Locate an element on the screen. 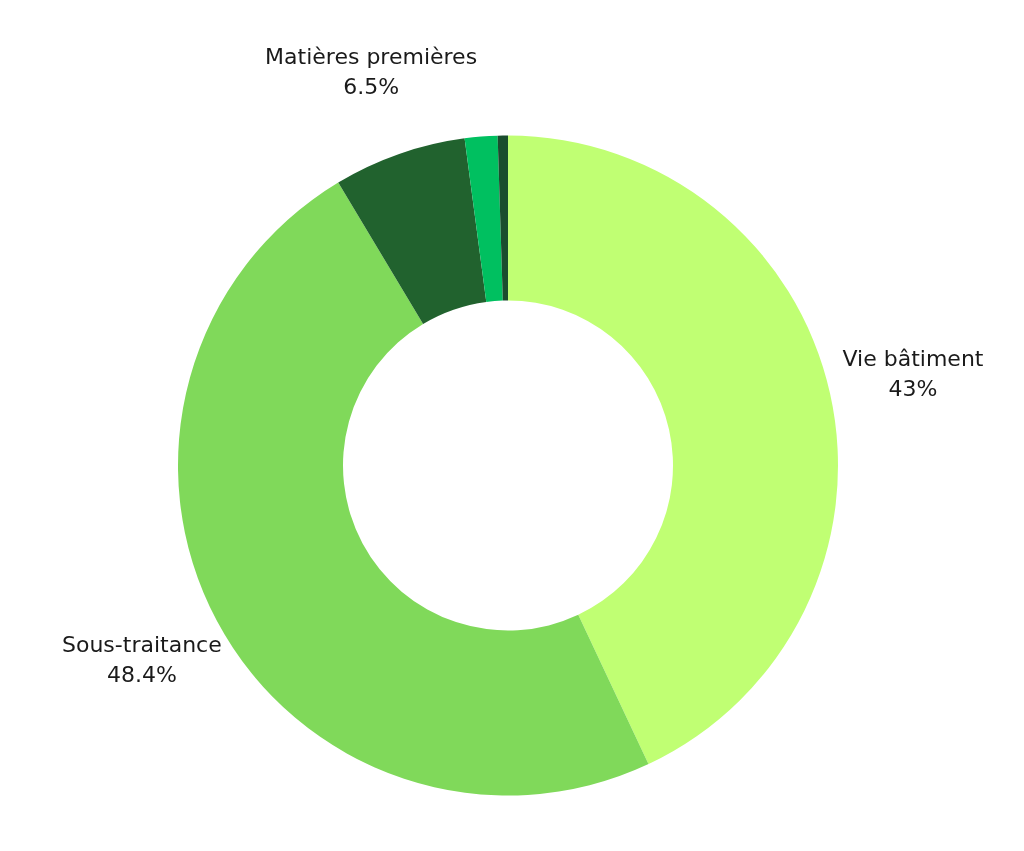  slice-label: Vie bâtiment is located at coordinates (913, 358).